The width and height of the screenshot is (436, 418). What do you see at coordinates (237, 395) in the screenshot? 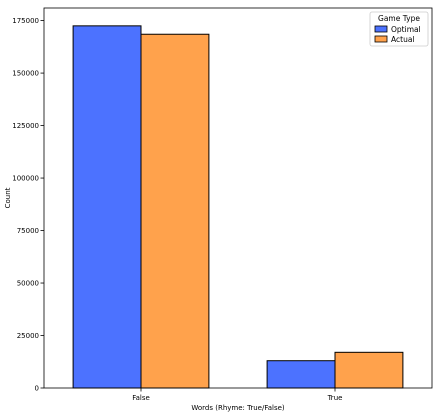
I see `x-axis-ticks: False True` at bounding box center [237, 395].